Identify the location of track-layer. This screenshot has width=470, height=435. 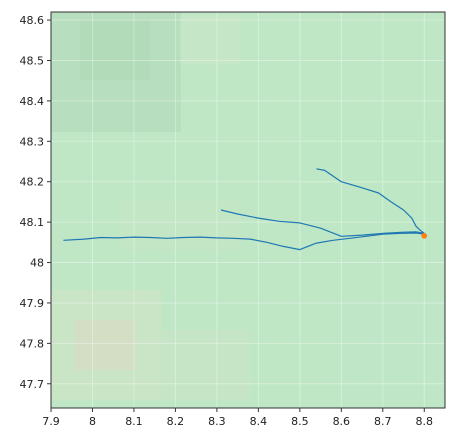
(244, 209).